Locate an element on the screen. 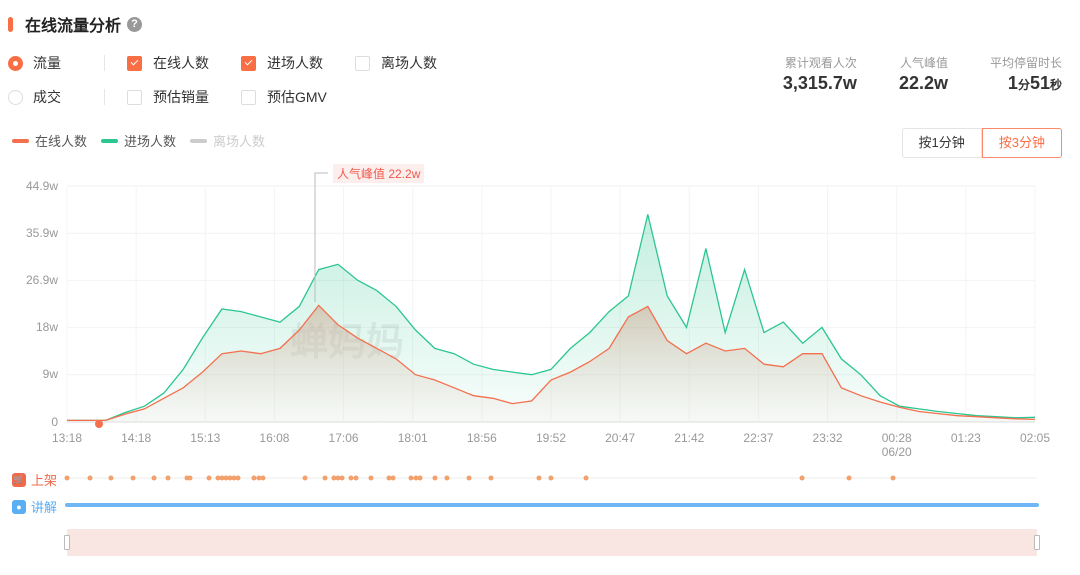  granularity-toggle: 按1分钟 按3分钟 is located at coordinates (981, 143).